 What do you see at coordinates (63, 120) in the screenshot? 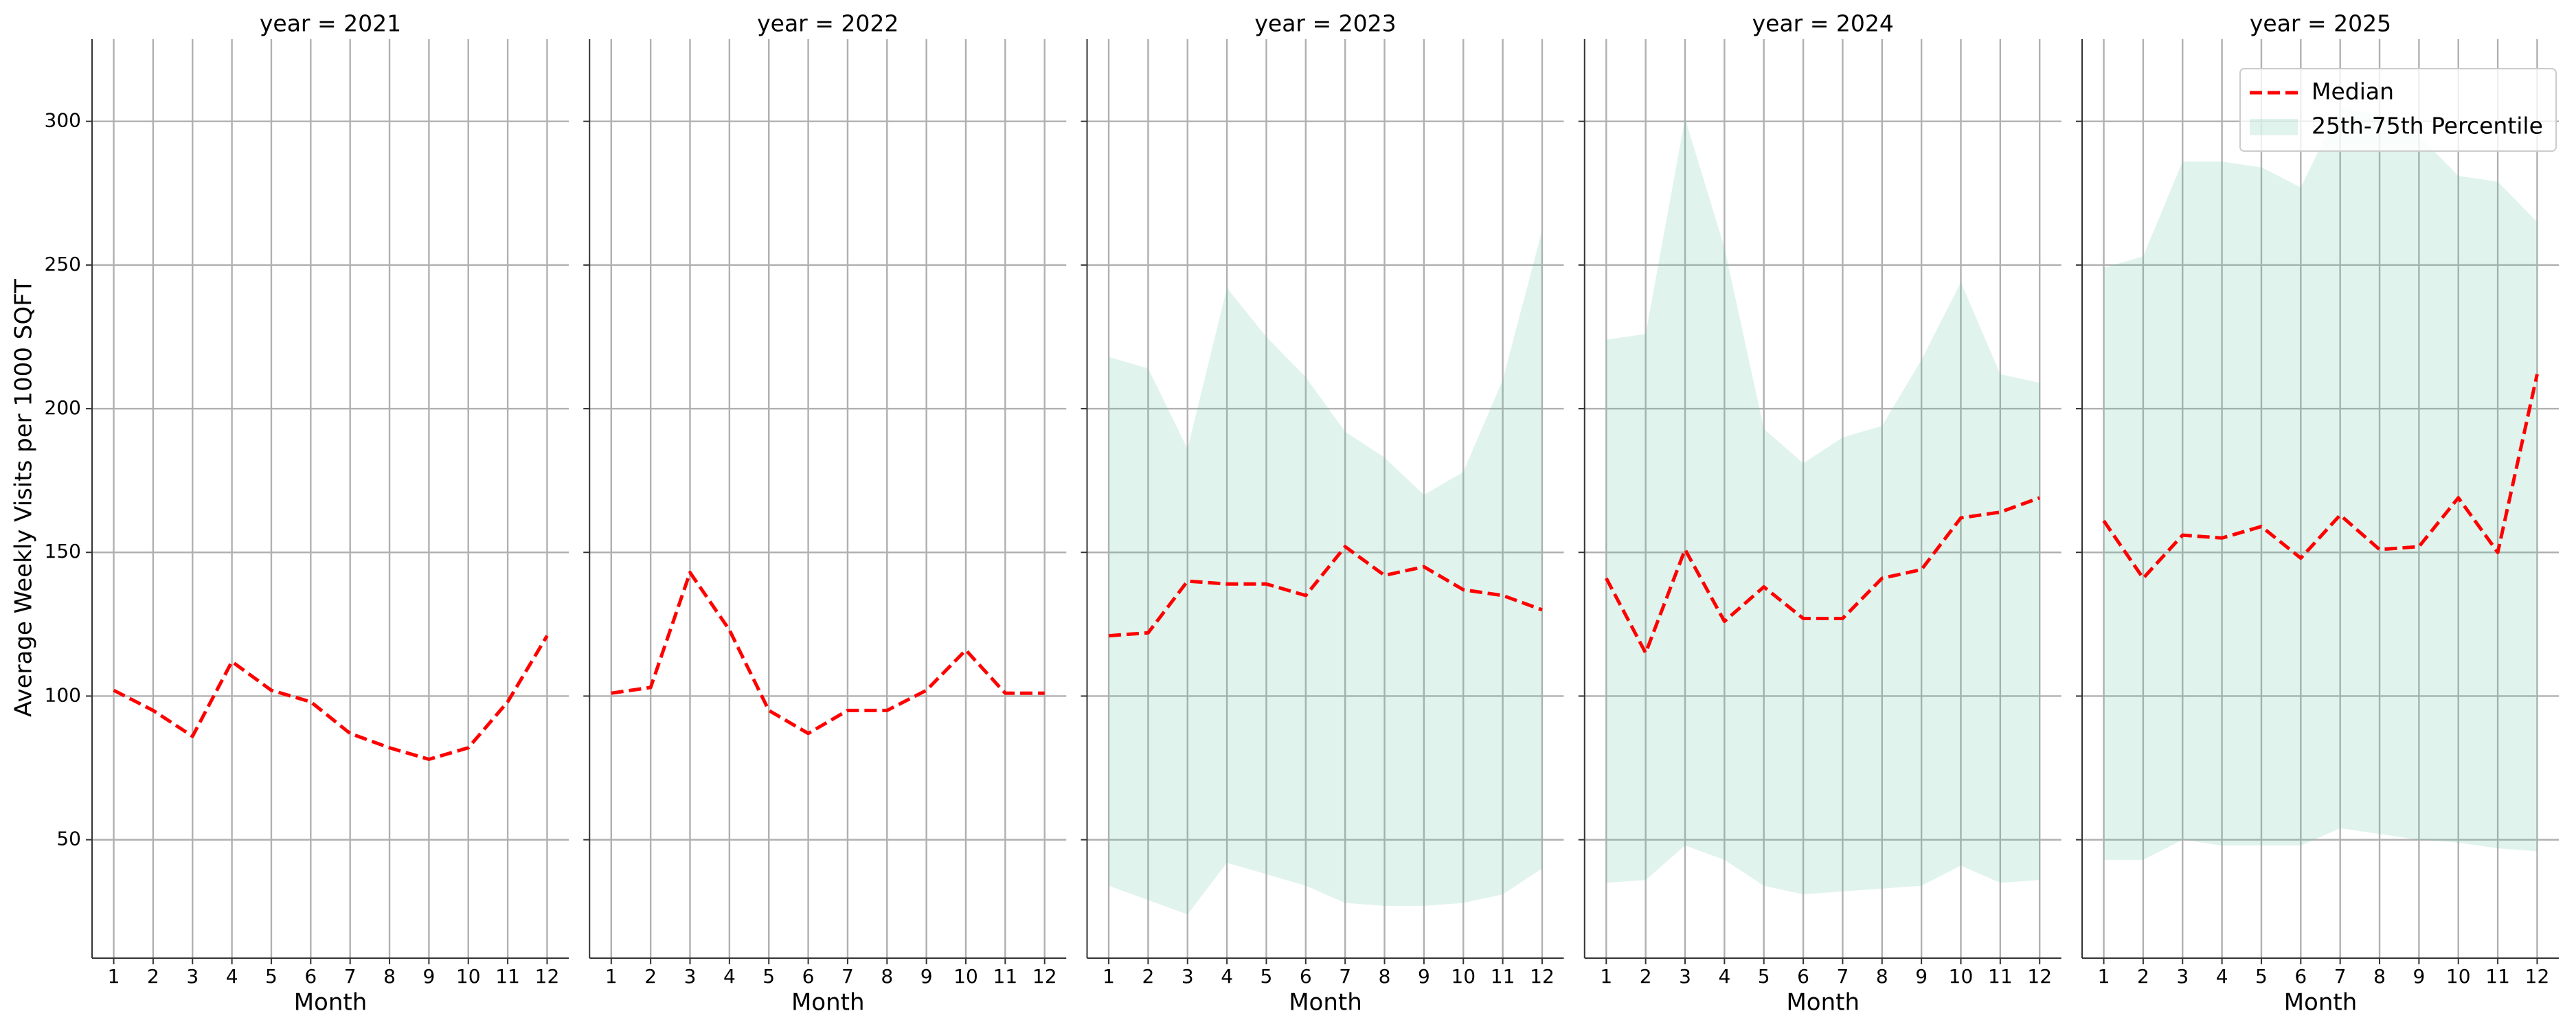
I see `y-tick-label: 300` at bounding box center [63, 120].